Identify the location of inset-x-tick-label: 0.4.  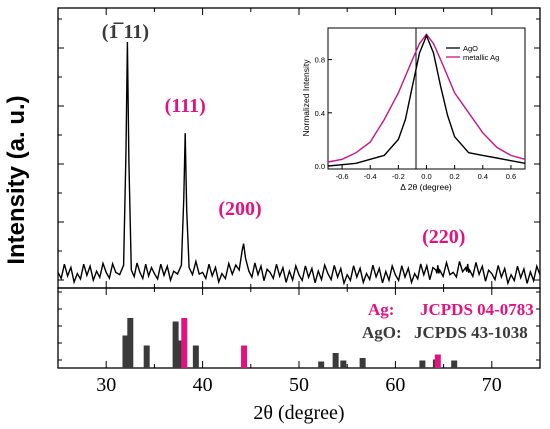
(483, 176).